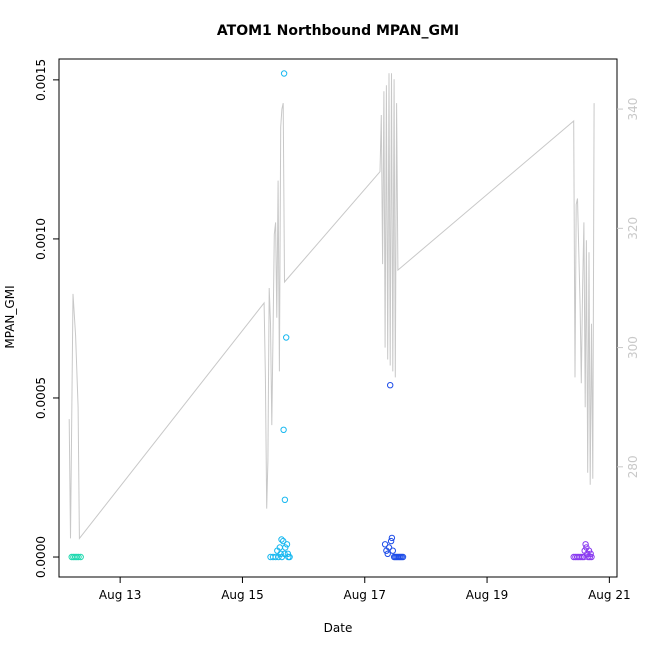 This screenshot has height=650, width=650. Describe the element at coordinates (633, 228) in the screenshot. I see `y-right-tick-label: 320` at that location.